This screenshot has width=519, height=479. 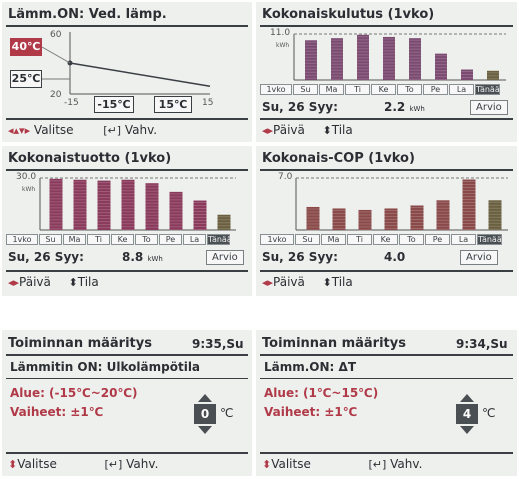 I want to click on up-down-left-right-arrows-icon: ◂▴▾▸, so click(x=19, y=130).